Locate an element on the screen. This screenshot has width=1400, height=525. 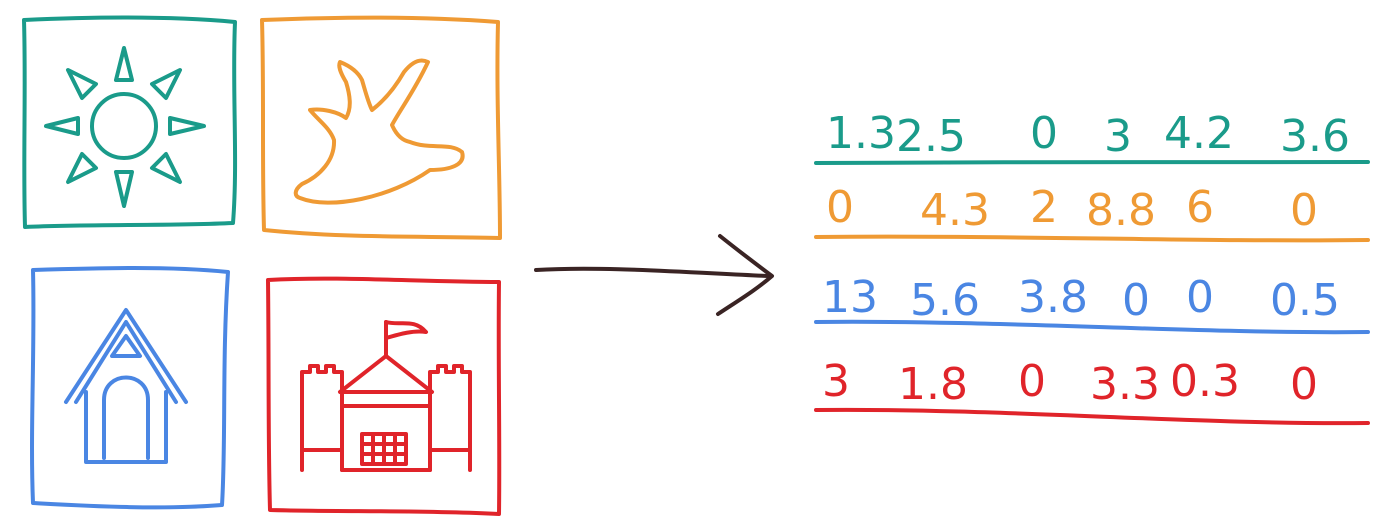
image-tile-castle is located at coordinates (384, 396).